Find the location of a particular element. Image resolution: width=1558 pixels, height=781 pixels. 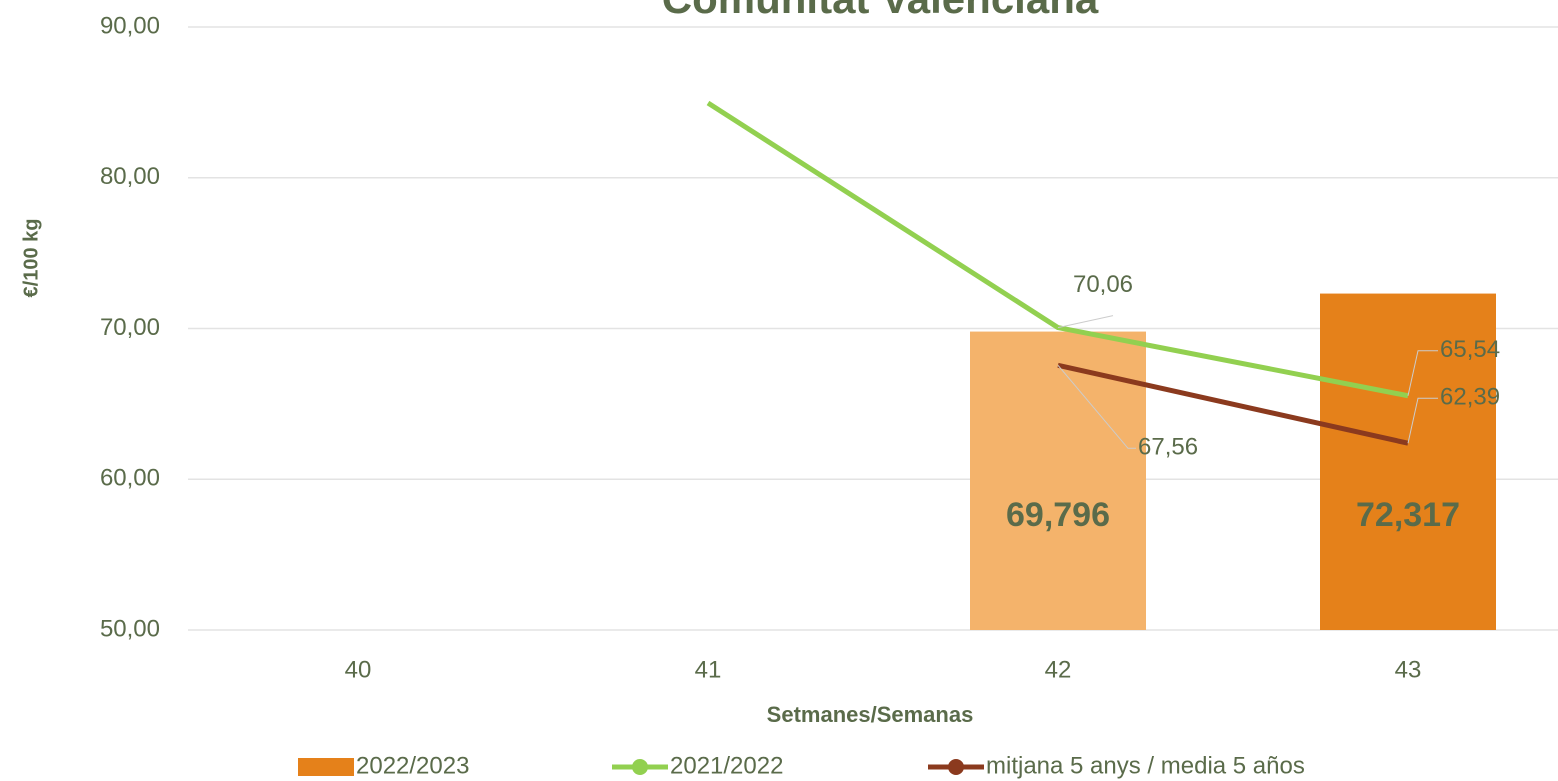

x-tick-label: 43 is located at coordinates (1408, 669).